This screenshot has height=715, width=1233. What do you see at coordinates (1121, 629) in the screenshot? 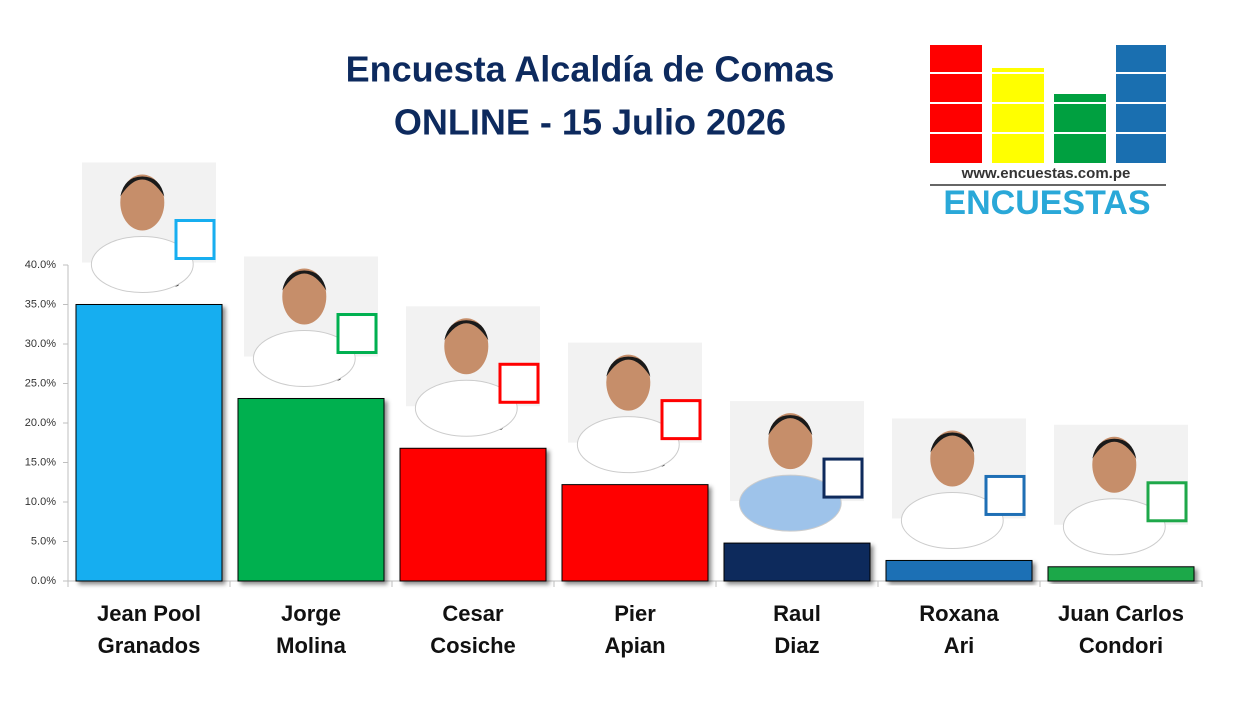
I see `x-tick-label: Juan Carlos Condori` at bounding box center [1121, 629].